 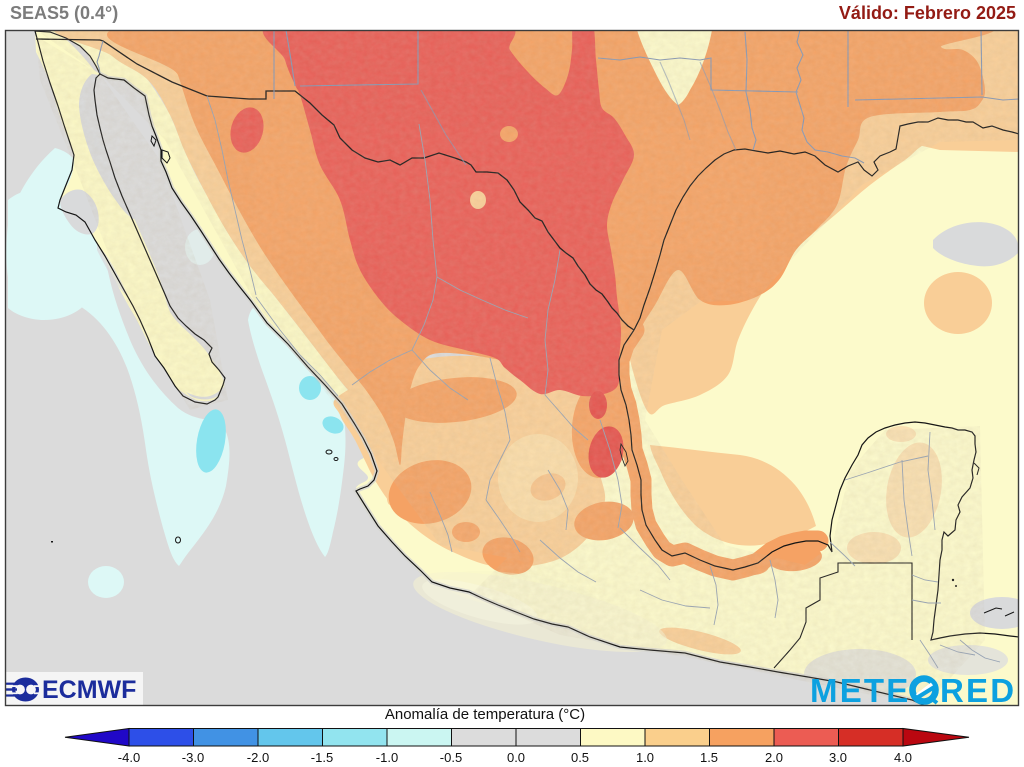 What do you see at coordinates (860, 690) in the screenshot?
I see `svg-text: METE` at bounding box center [860, 690].